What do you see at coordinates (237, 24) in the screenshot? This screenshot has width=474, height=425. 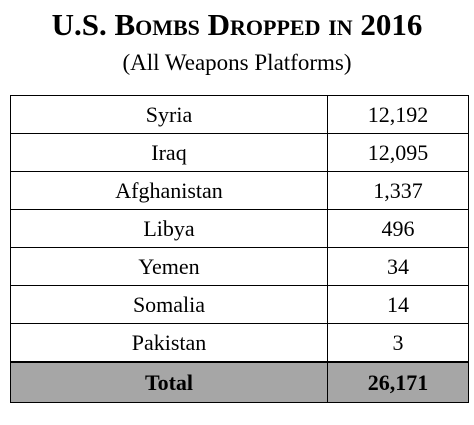 I see `page-title: U.S. Bombs Dropped in 2016` at bounding box center [237, 24].